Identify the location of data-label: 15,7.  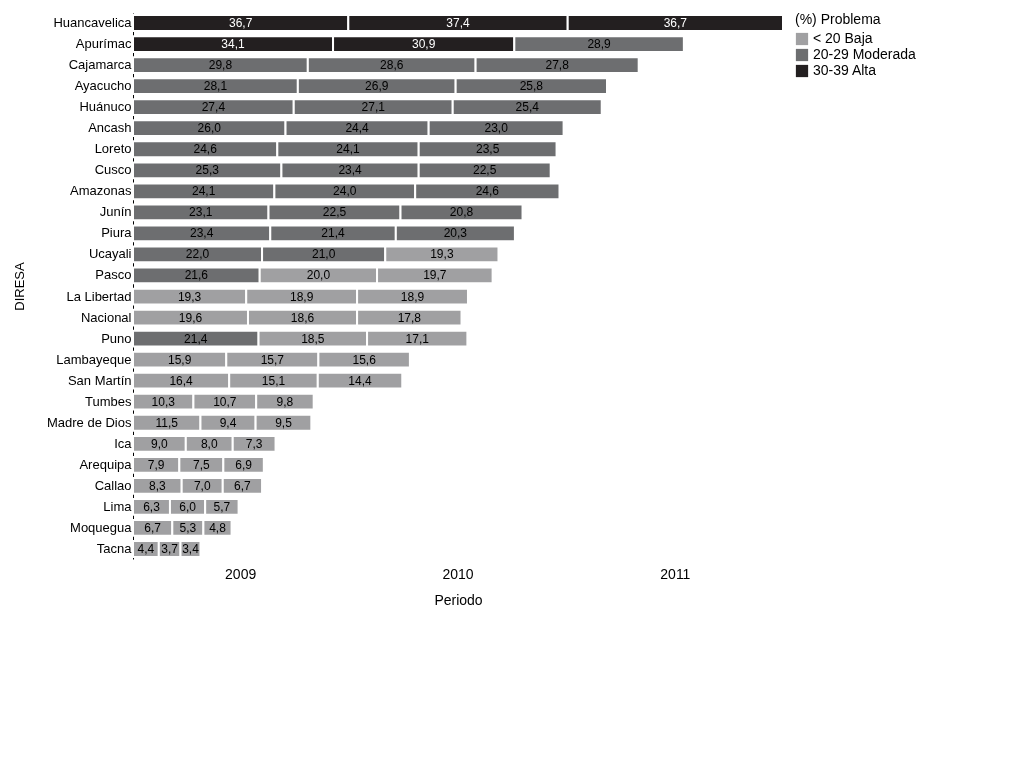
(272, 359).